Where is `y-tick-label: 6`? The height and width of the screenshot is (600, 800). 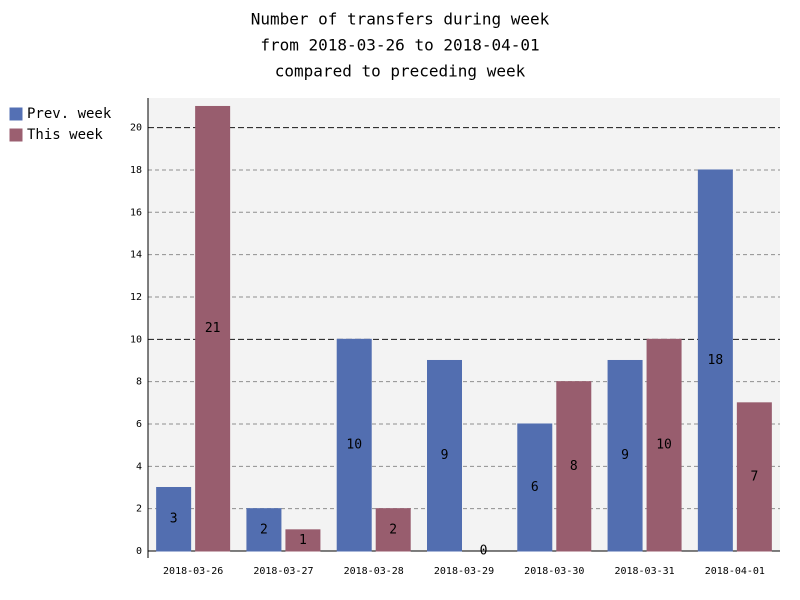
y-tick-label: 6 is located at coordinates (139, 424).